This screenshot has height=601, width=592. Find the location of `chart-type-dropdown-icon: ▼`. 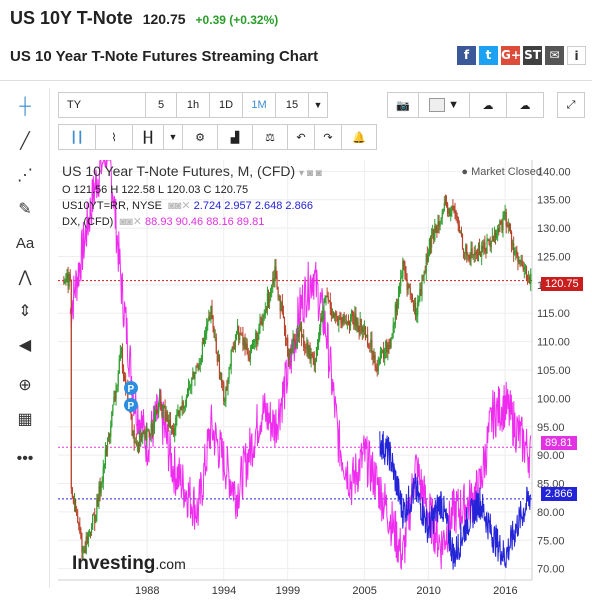

chart-type-dropdown-icon: ▼ is located at coordinates (173, 137).